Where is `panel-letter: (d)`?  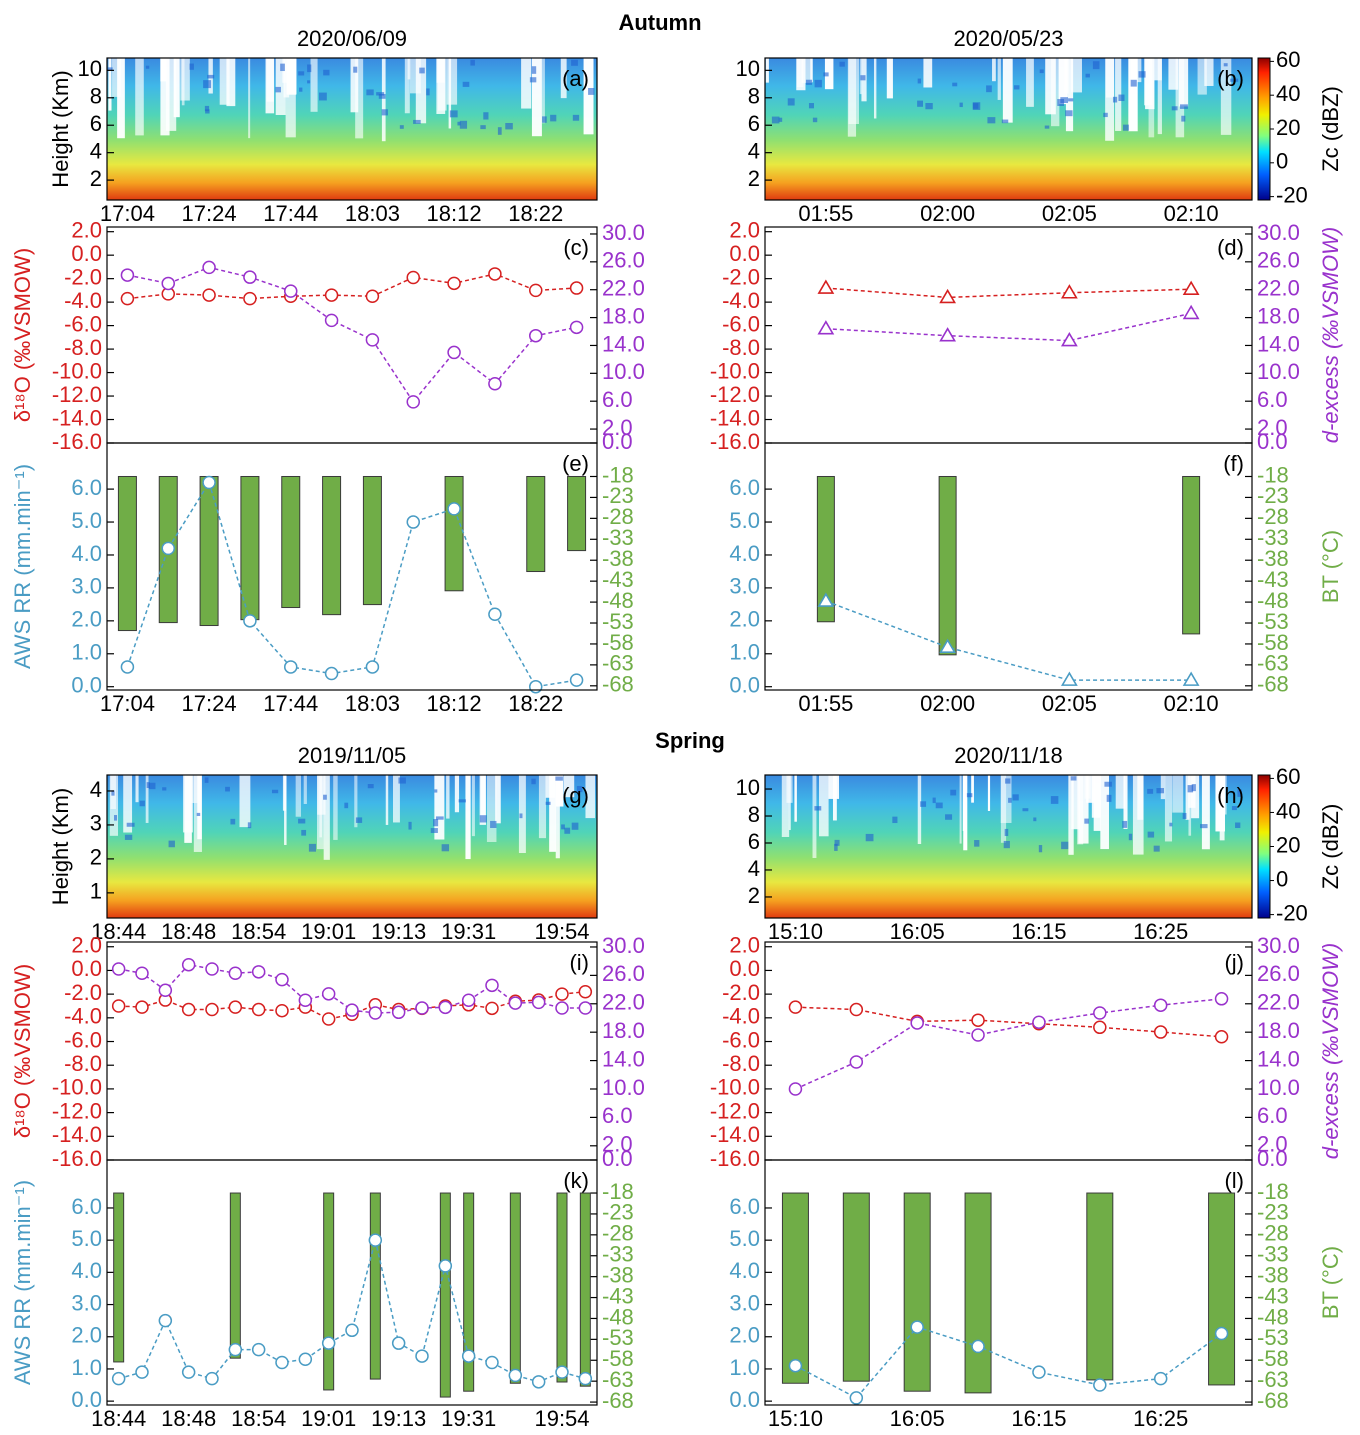 panel-letter: (d) is located at coordinates (1230, 247).